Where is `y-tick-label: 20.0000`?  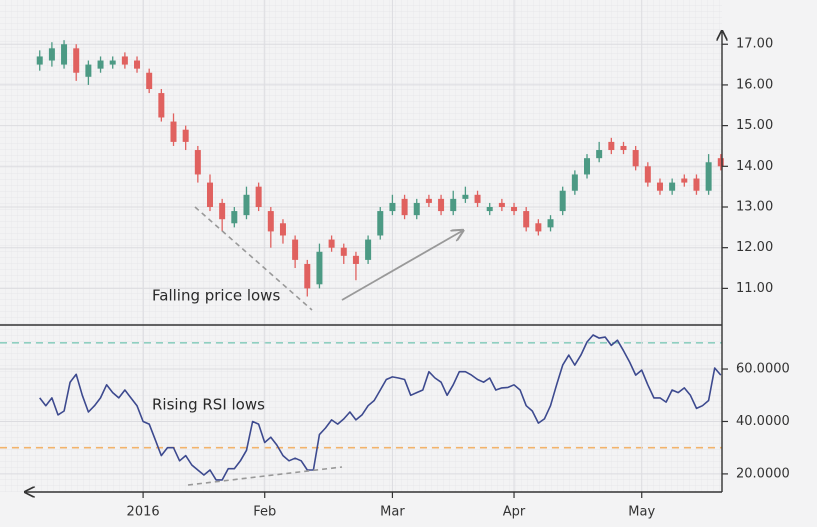 y-tick-label: 20.0000 is located at coordinates (763, 473).